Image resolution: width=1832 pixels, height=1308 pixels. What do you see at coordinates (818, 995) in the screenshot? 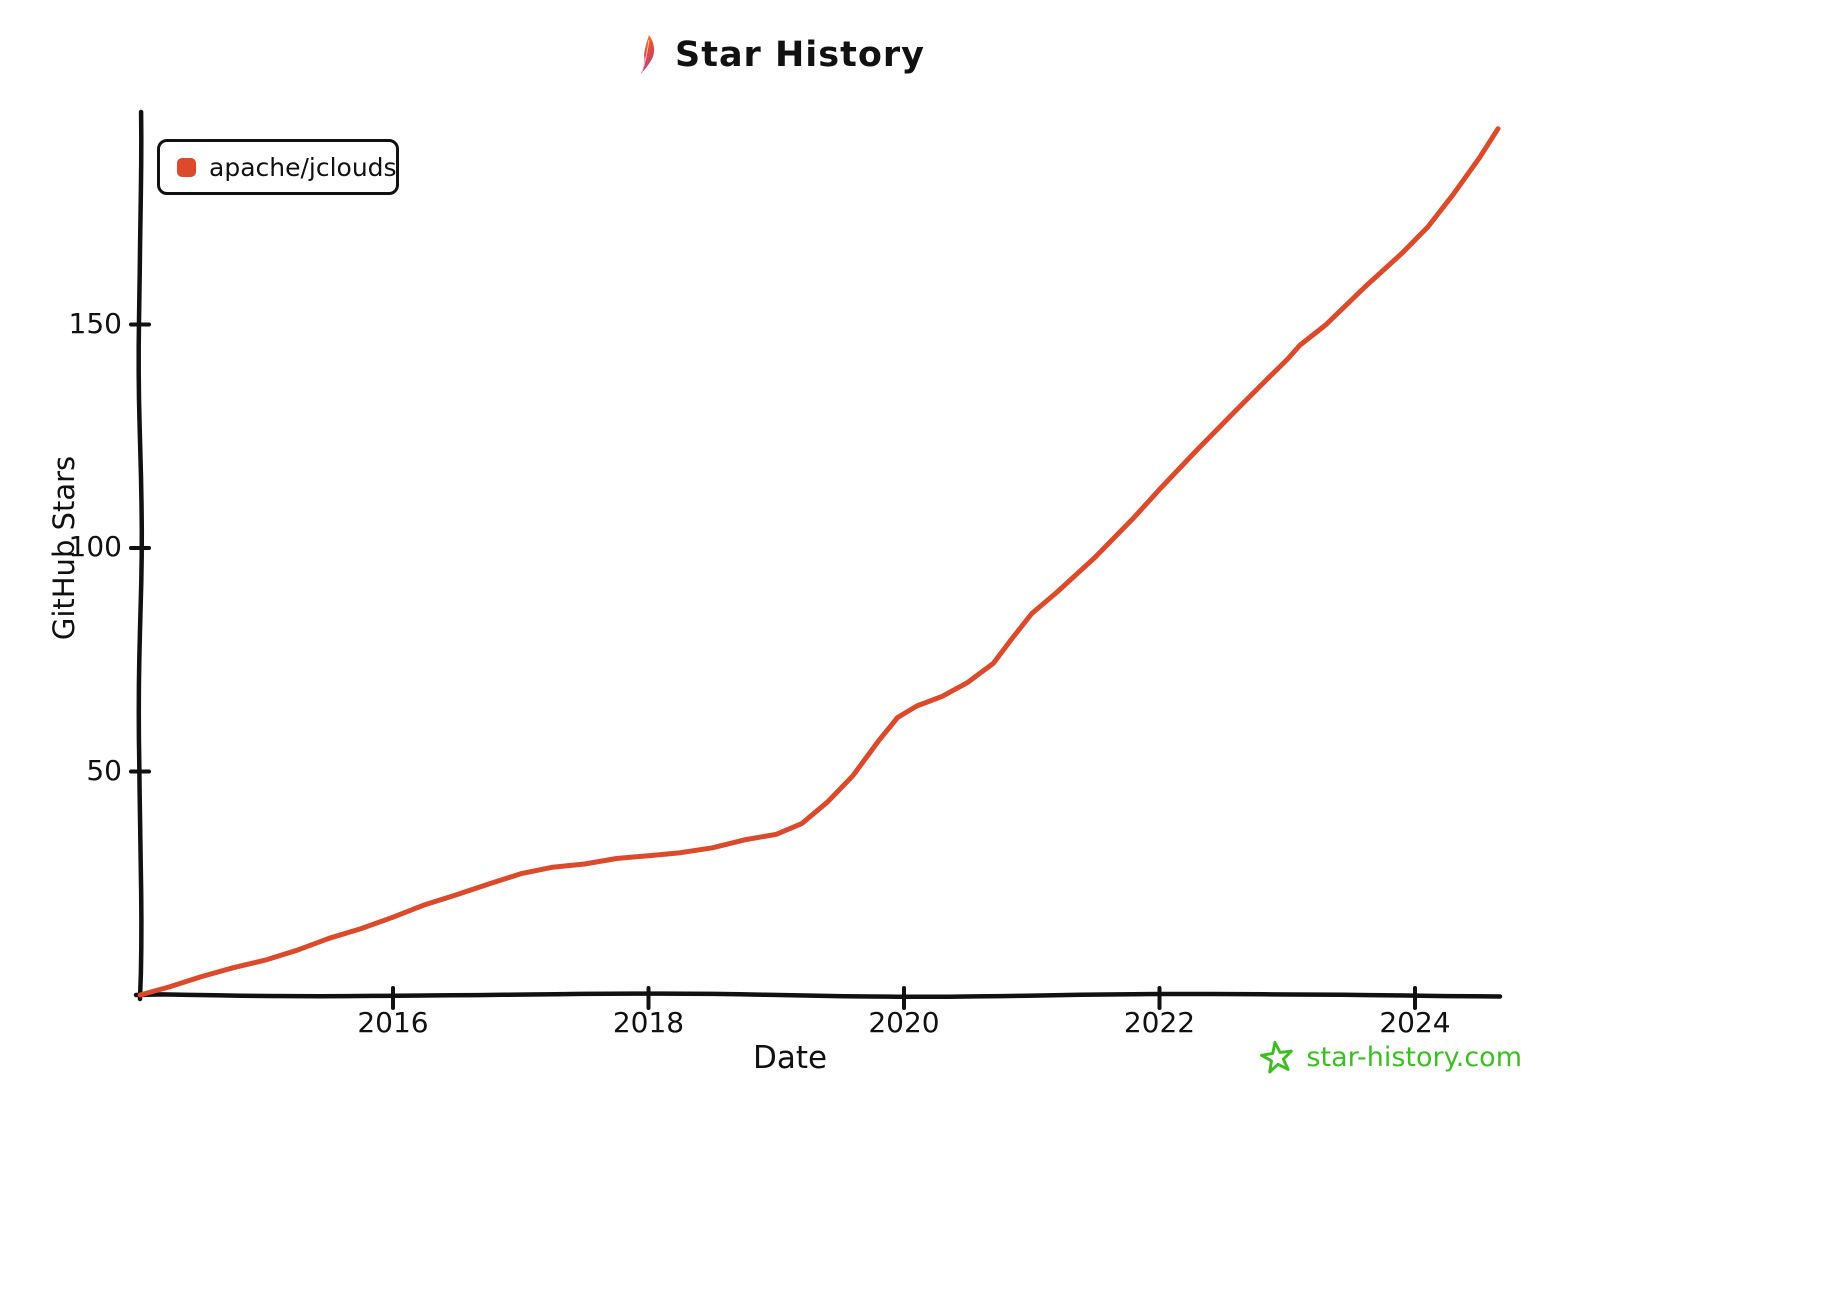
I see `x-axis` at bounding box center [818, 995].